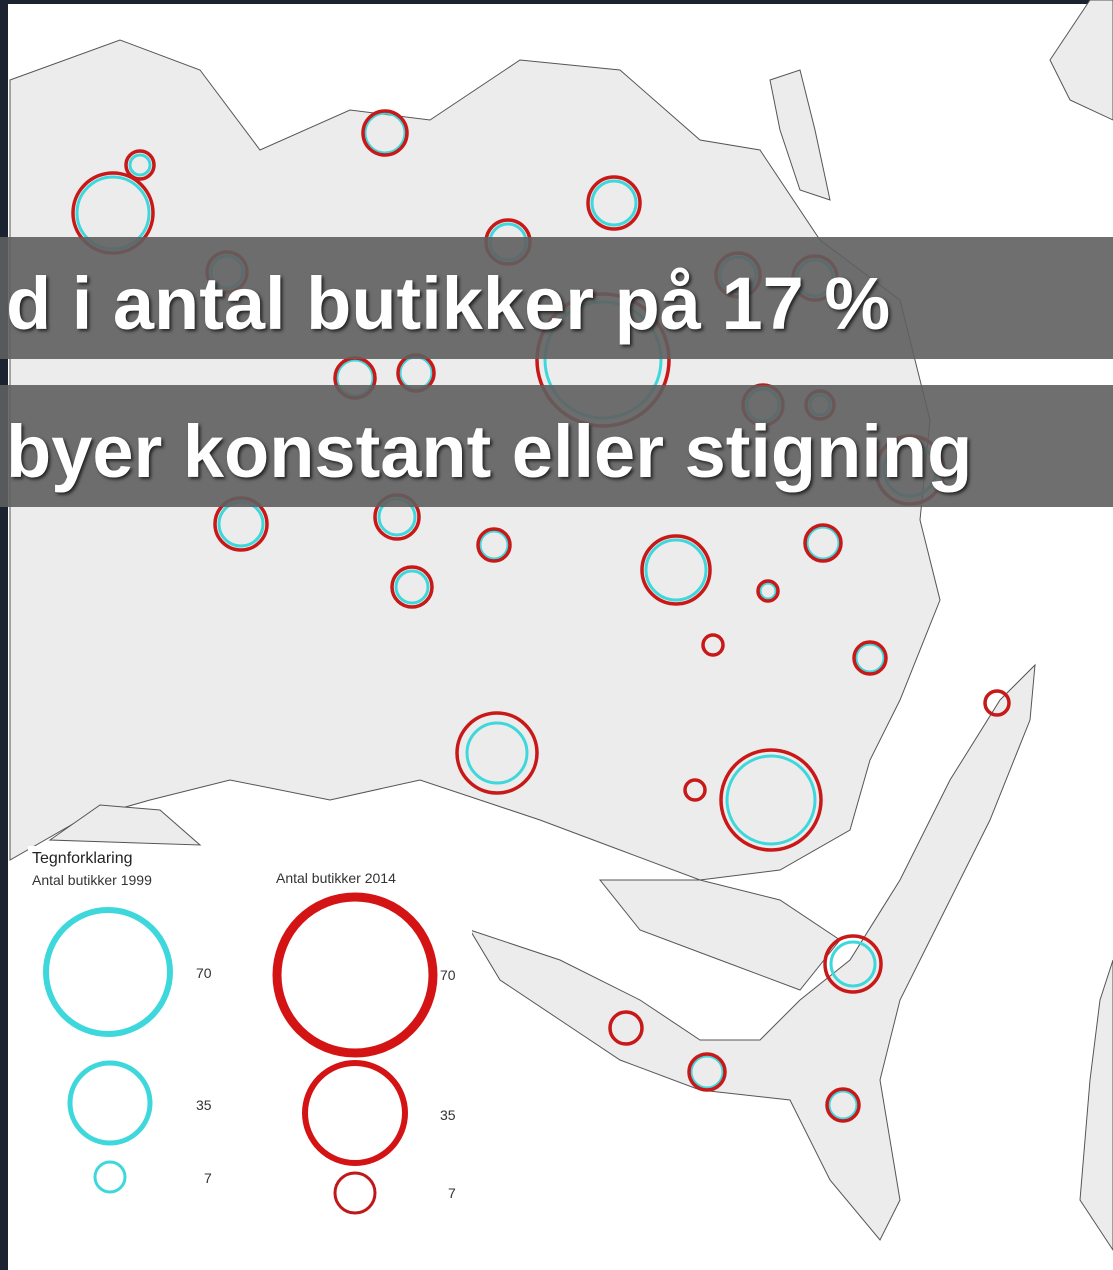 The height and width of the screenshot is (1270, 1113). Describe the element at coordinates (92, 880) in the screenshot. I see `legend-group-title: Antal butikker 1999` at that location.